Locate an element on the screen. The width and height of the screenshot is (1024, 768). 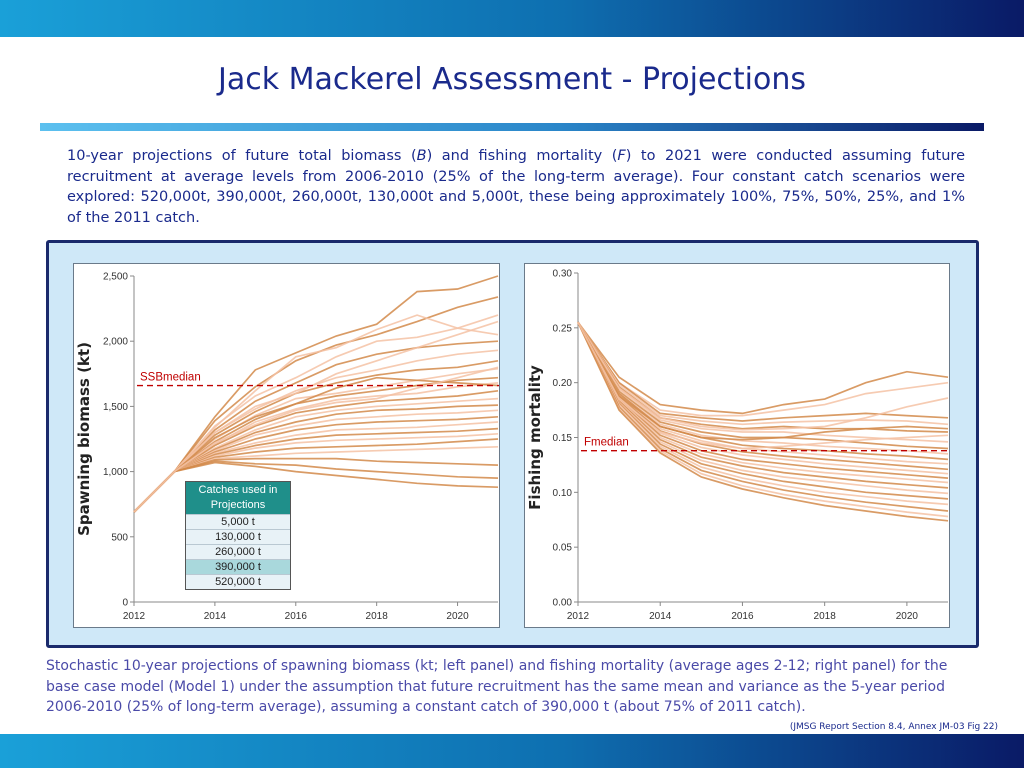
legend-item-130000t: 130,000 t is located at coordinates (238, 536).